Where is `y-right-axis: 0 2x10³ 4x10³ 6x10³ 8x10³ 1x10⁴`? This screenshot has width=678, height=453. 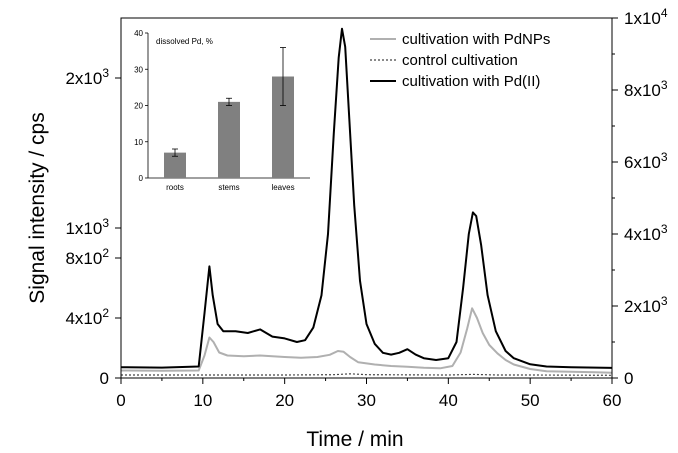
y-right-axis: 0 2x10³ 4x10³ 6x10³ 8x10³ 1x10⁴ is located at coordinates (640, 197).